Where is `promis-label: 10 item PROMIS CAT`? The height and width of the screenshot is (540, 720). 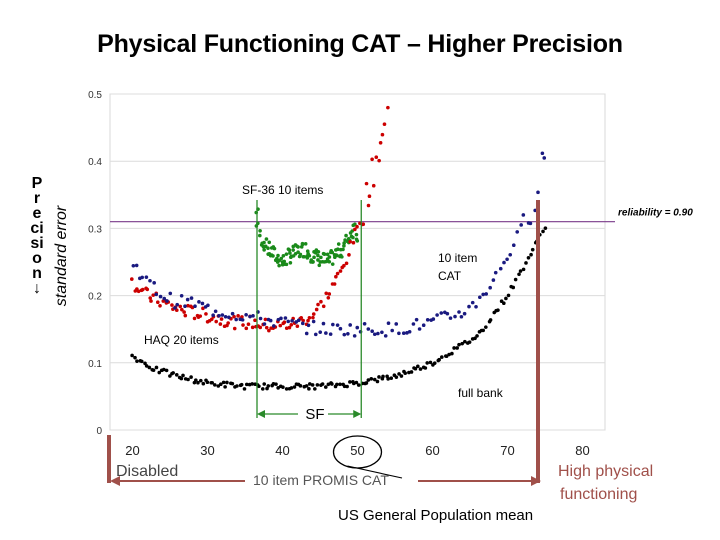
promis-label: 10 item PROMIS CAT is located at coordinates (321, 480).